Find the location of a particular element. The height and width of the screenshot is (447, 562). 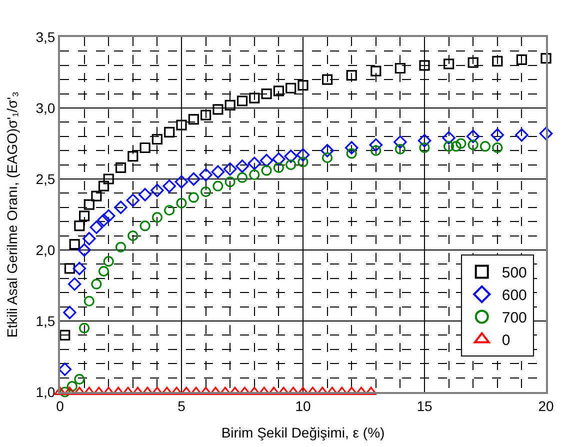

y-tick-label: 3,5 is located at coordinates (46, 36).